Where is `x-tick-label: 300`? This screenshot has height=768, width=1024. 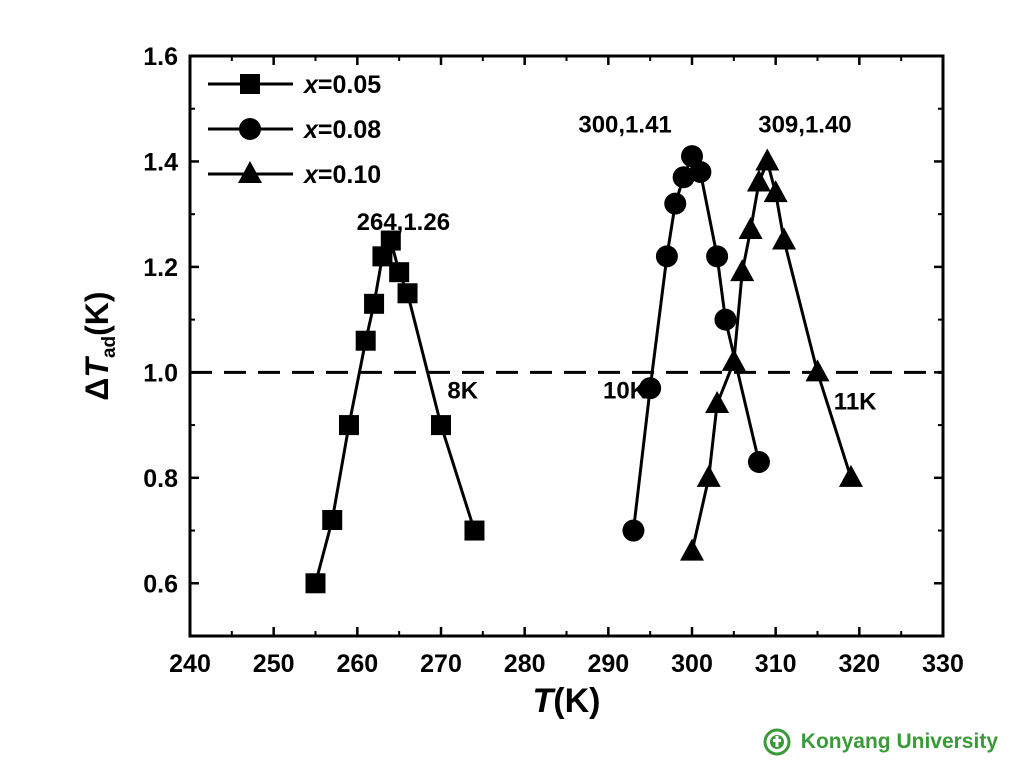 x-tick-label: 300 is located at coordinates (692, 664).